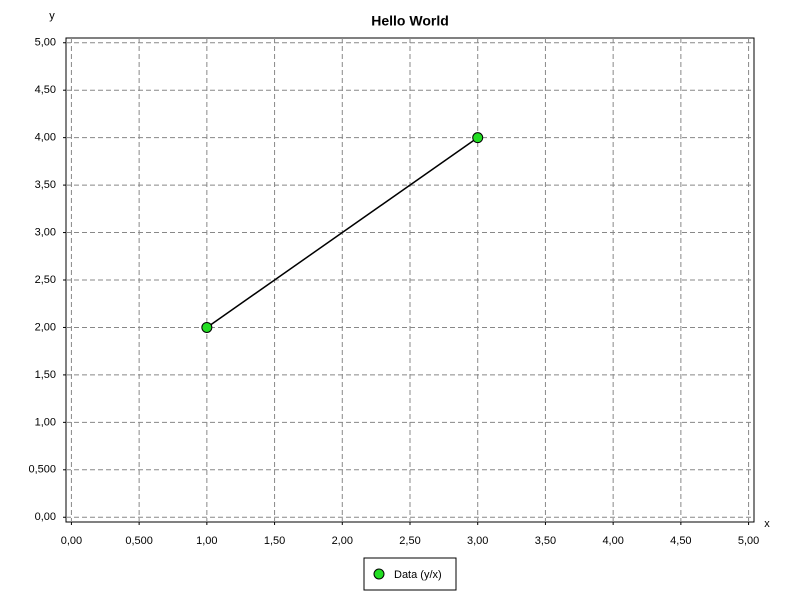 The image size is (800, 600). What do you see at coordinates (45, 517) in the screenshot?
I see `y-tick-label: 0,00` at bounding box center [45, 517].